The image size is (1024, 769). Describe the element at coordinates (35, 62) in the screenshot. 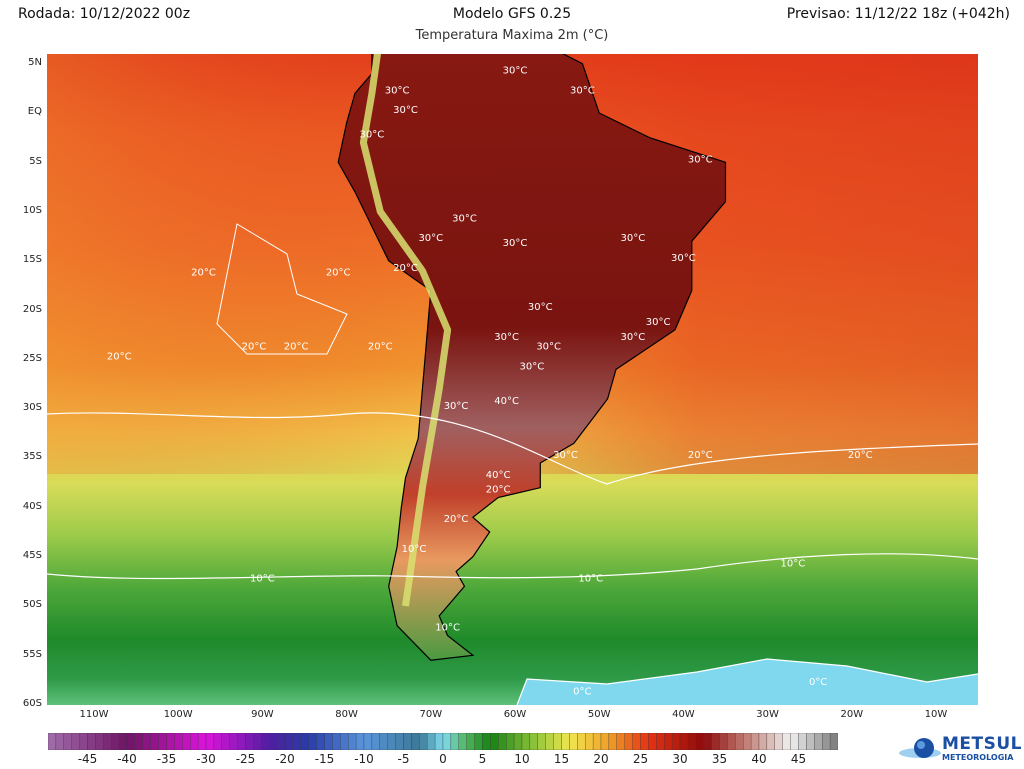

I see `lat-label: 5N` at that location.